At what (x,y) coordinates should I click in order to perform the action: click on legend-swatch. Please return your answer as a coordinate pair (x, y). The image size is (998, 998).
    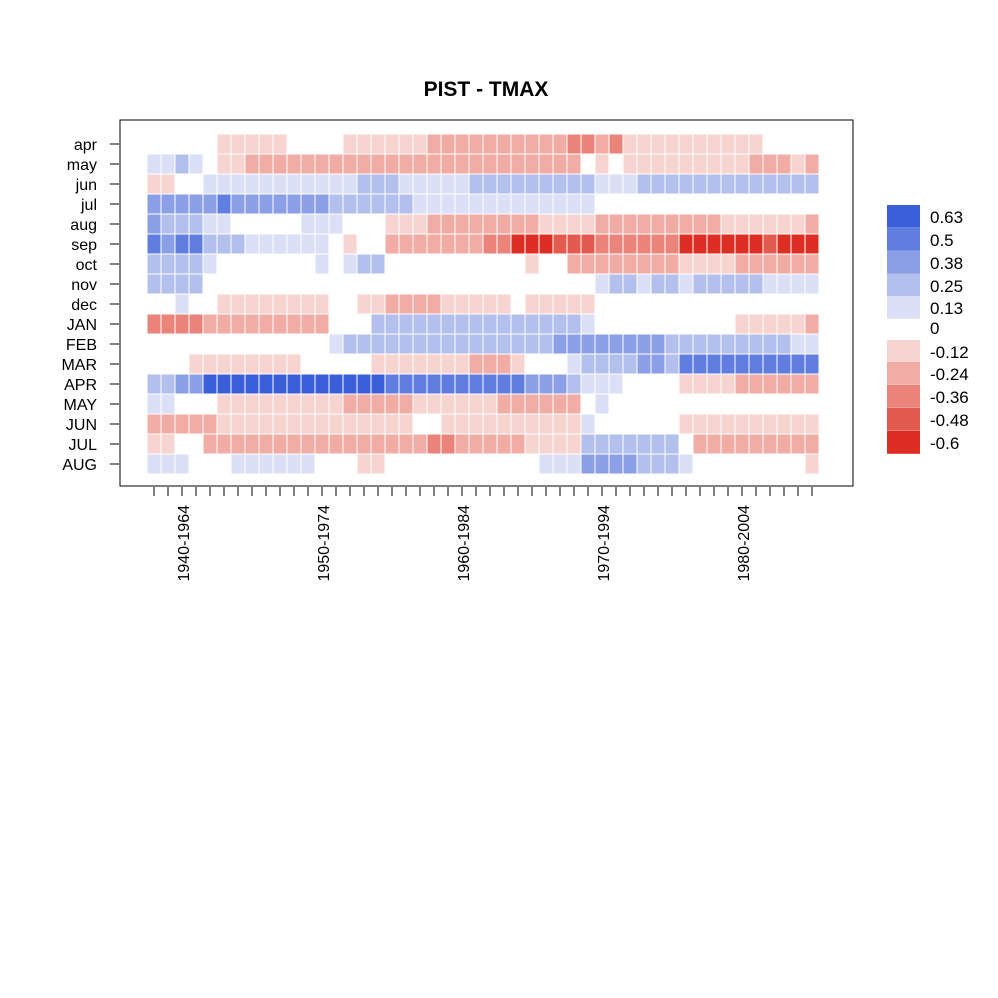
    Looking at the image, I should click on (903, 442).